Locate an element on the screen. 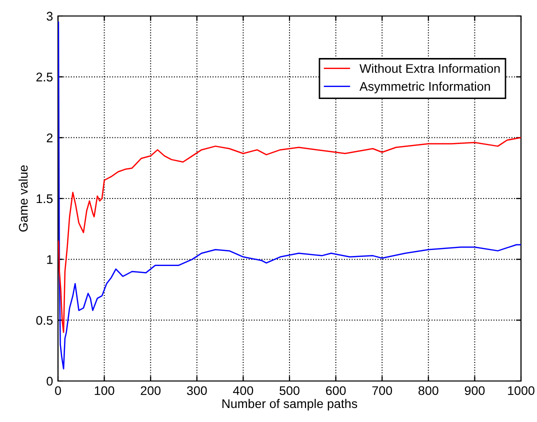 The image size is (537, 422). legend-label: Asymmetric Information is located at coordinates (424, 88).